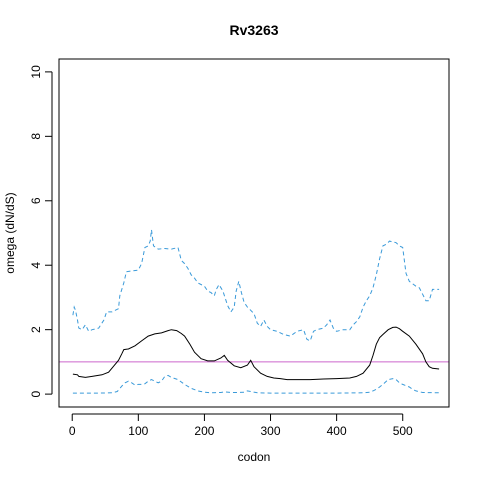 This screenshot has height=485, width=480. Describe the element at coordinates (337, 431) in the screenshot. I see `x-tick-label: 400` at that location.